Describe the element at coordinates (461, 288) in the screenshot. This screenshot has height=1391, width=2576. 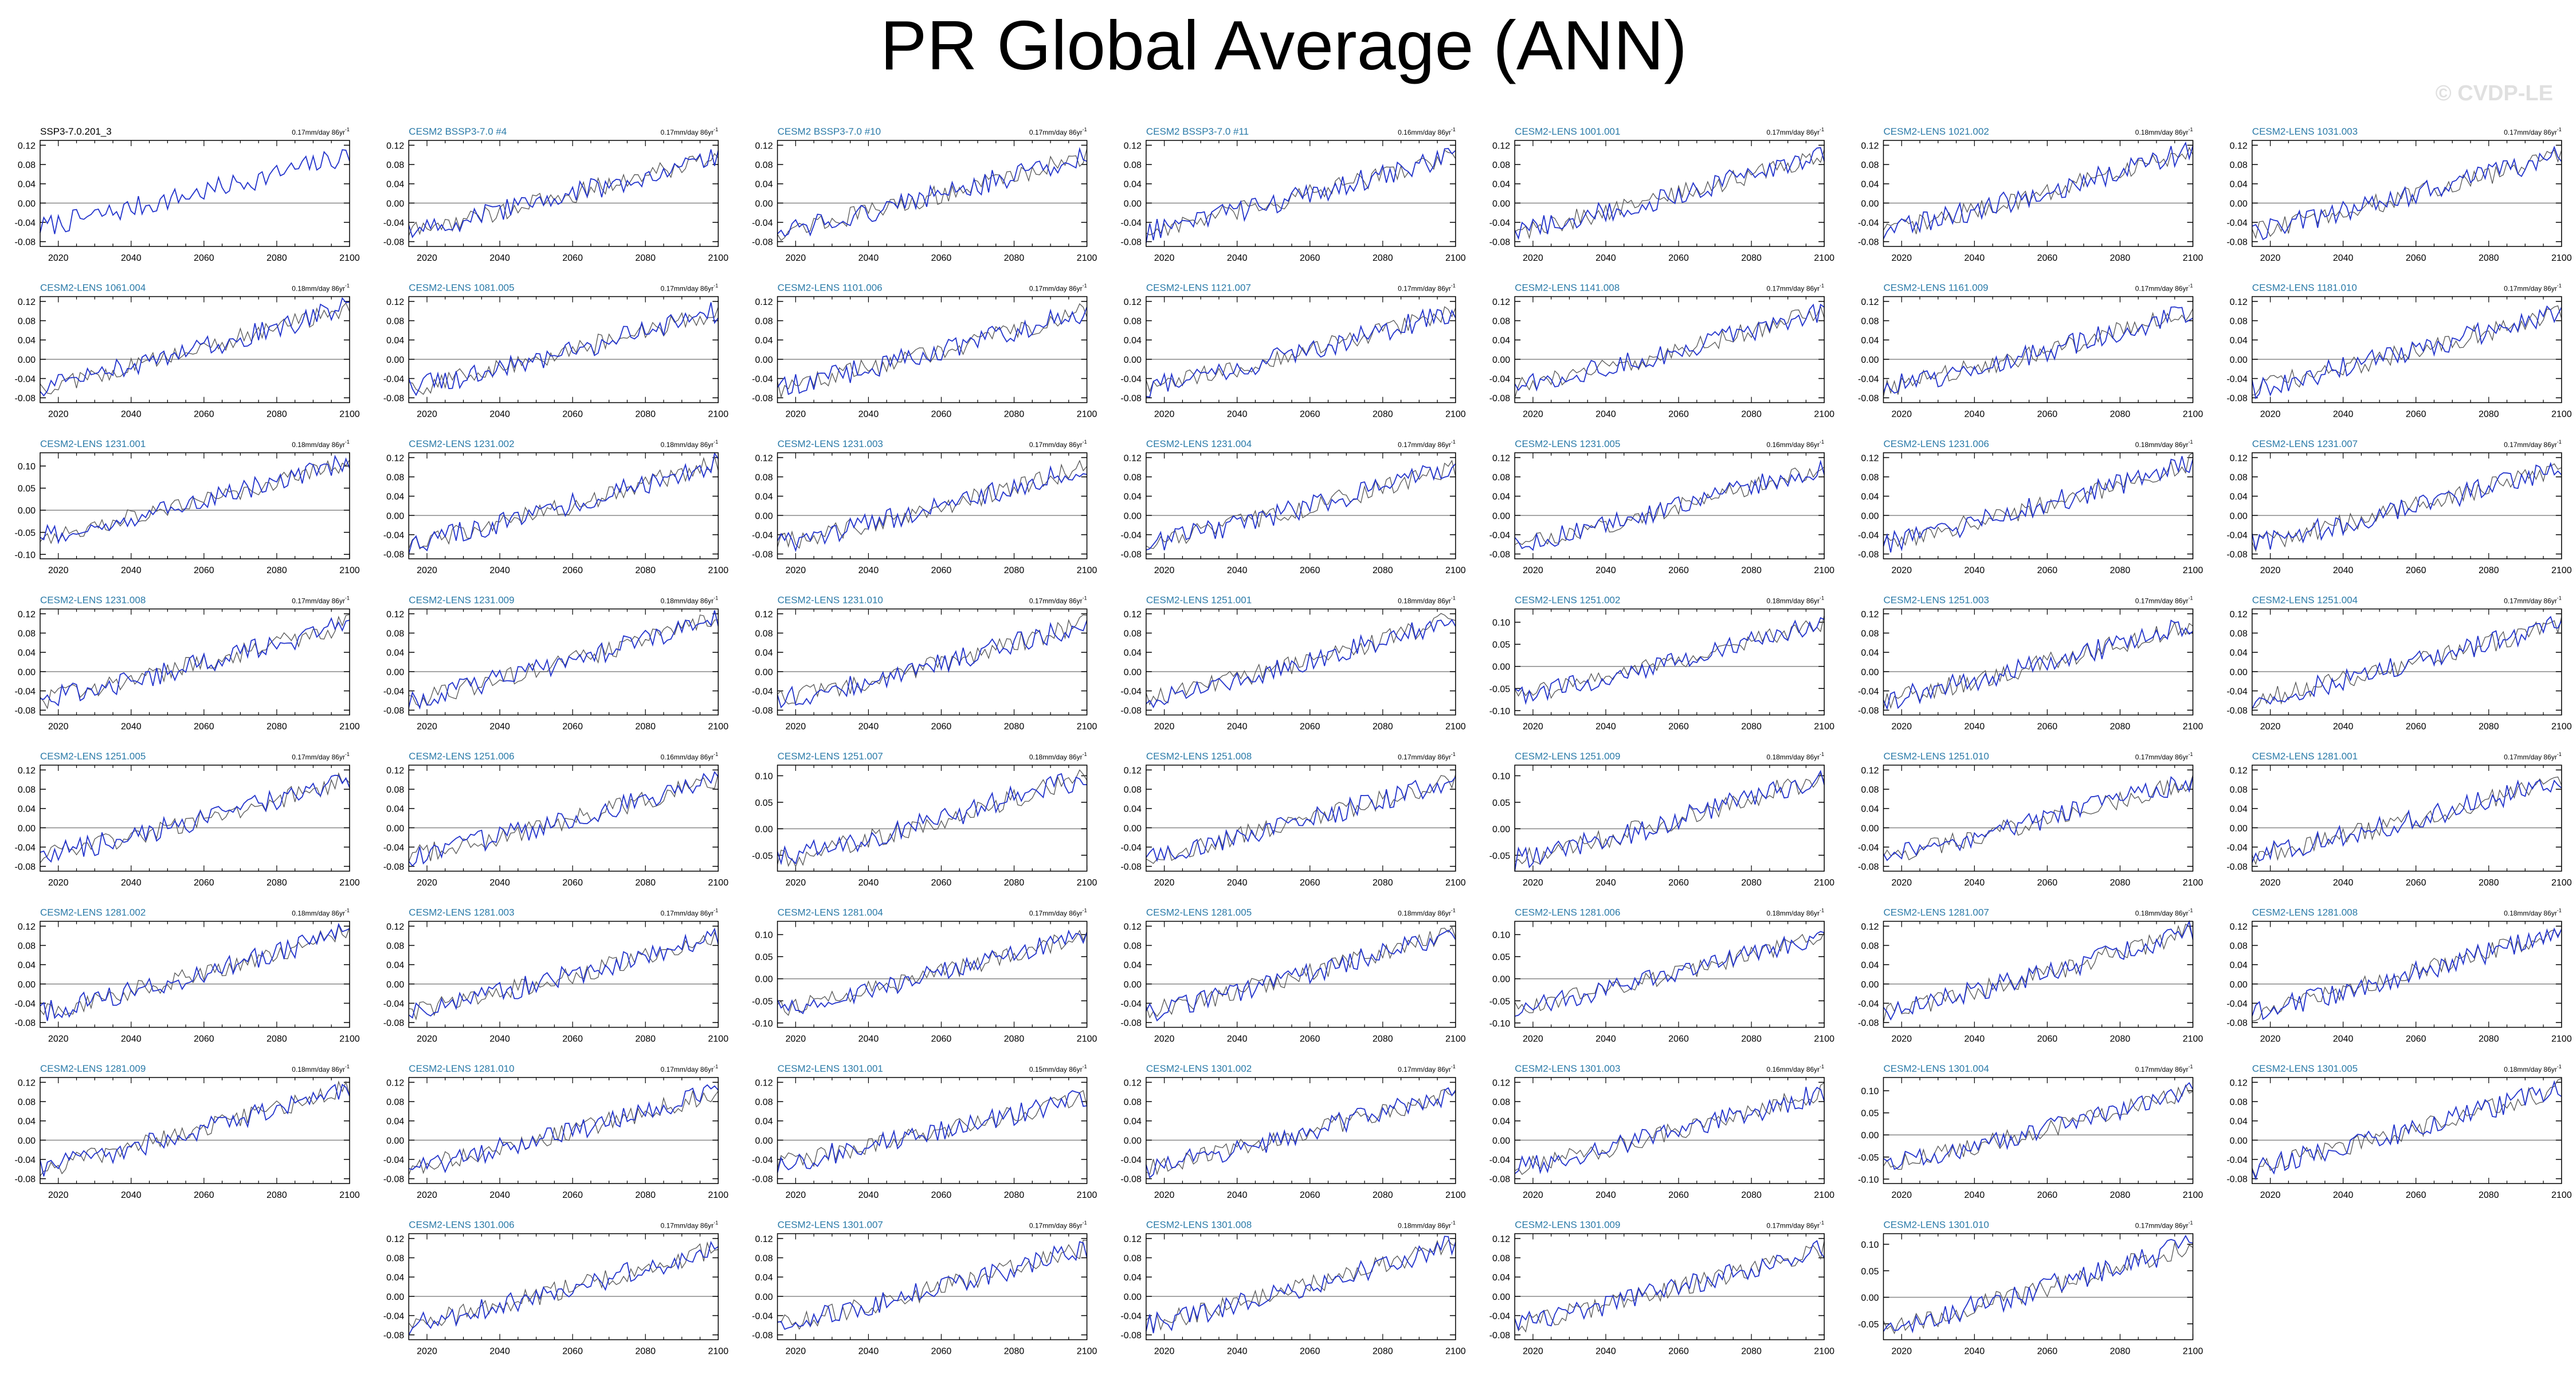
I see `panel-title: CESM2-LENS 1081.005` at that location.